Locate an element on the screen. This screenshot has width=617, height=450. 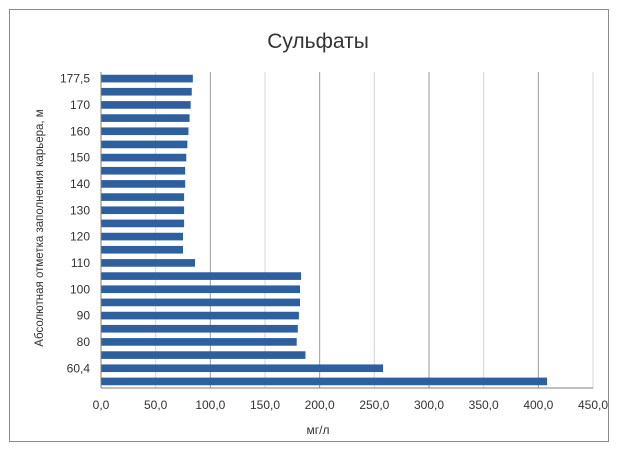
x-tick-label: 150,0 is located at coordinates (265, 405).